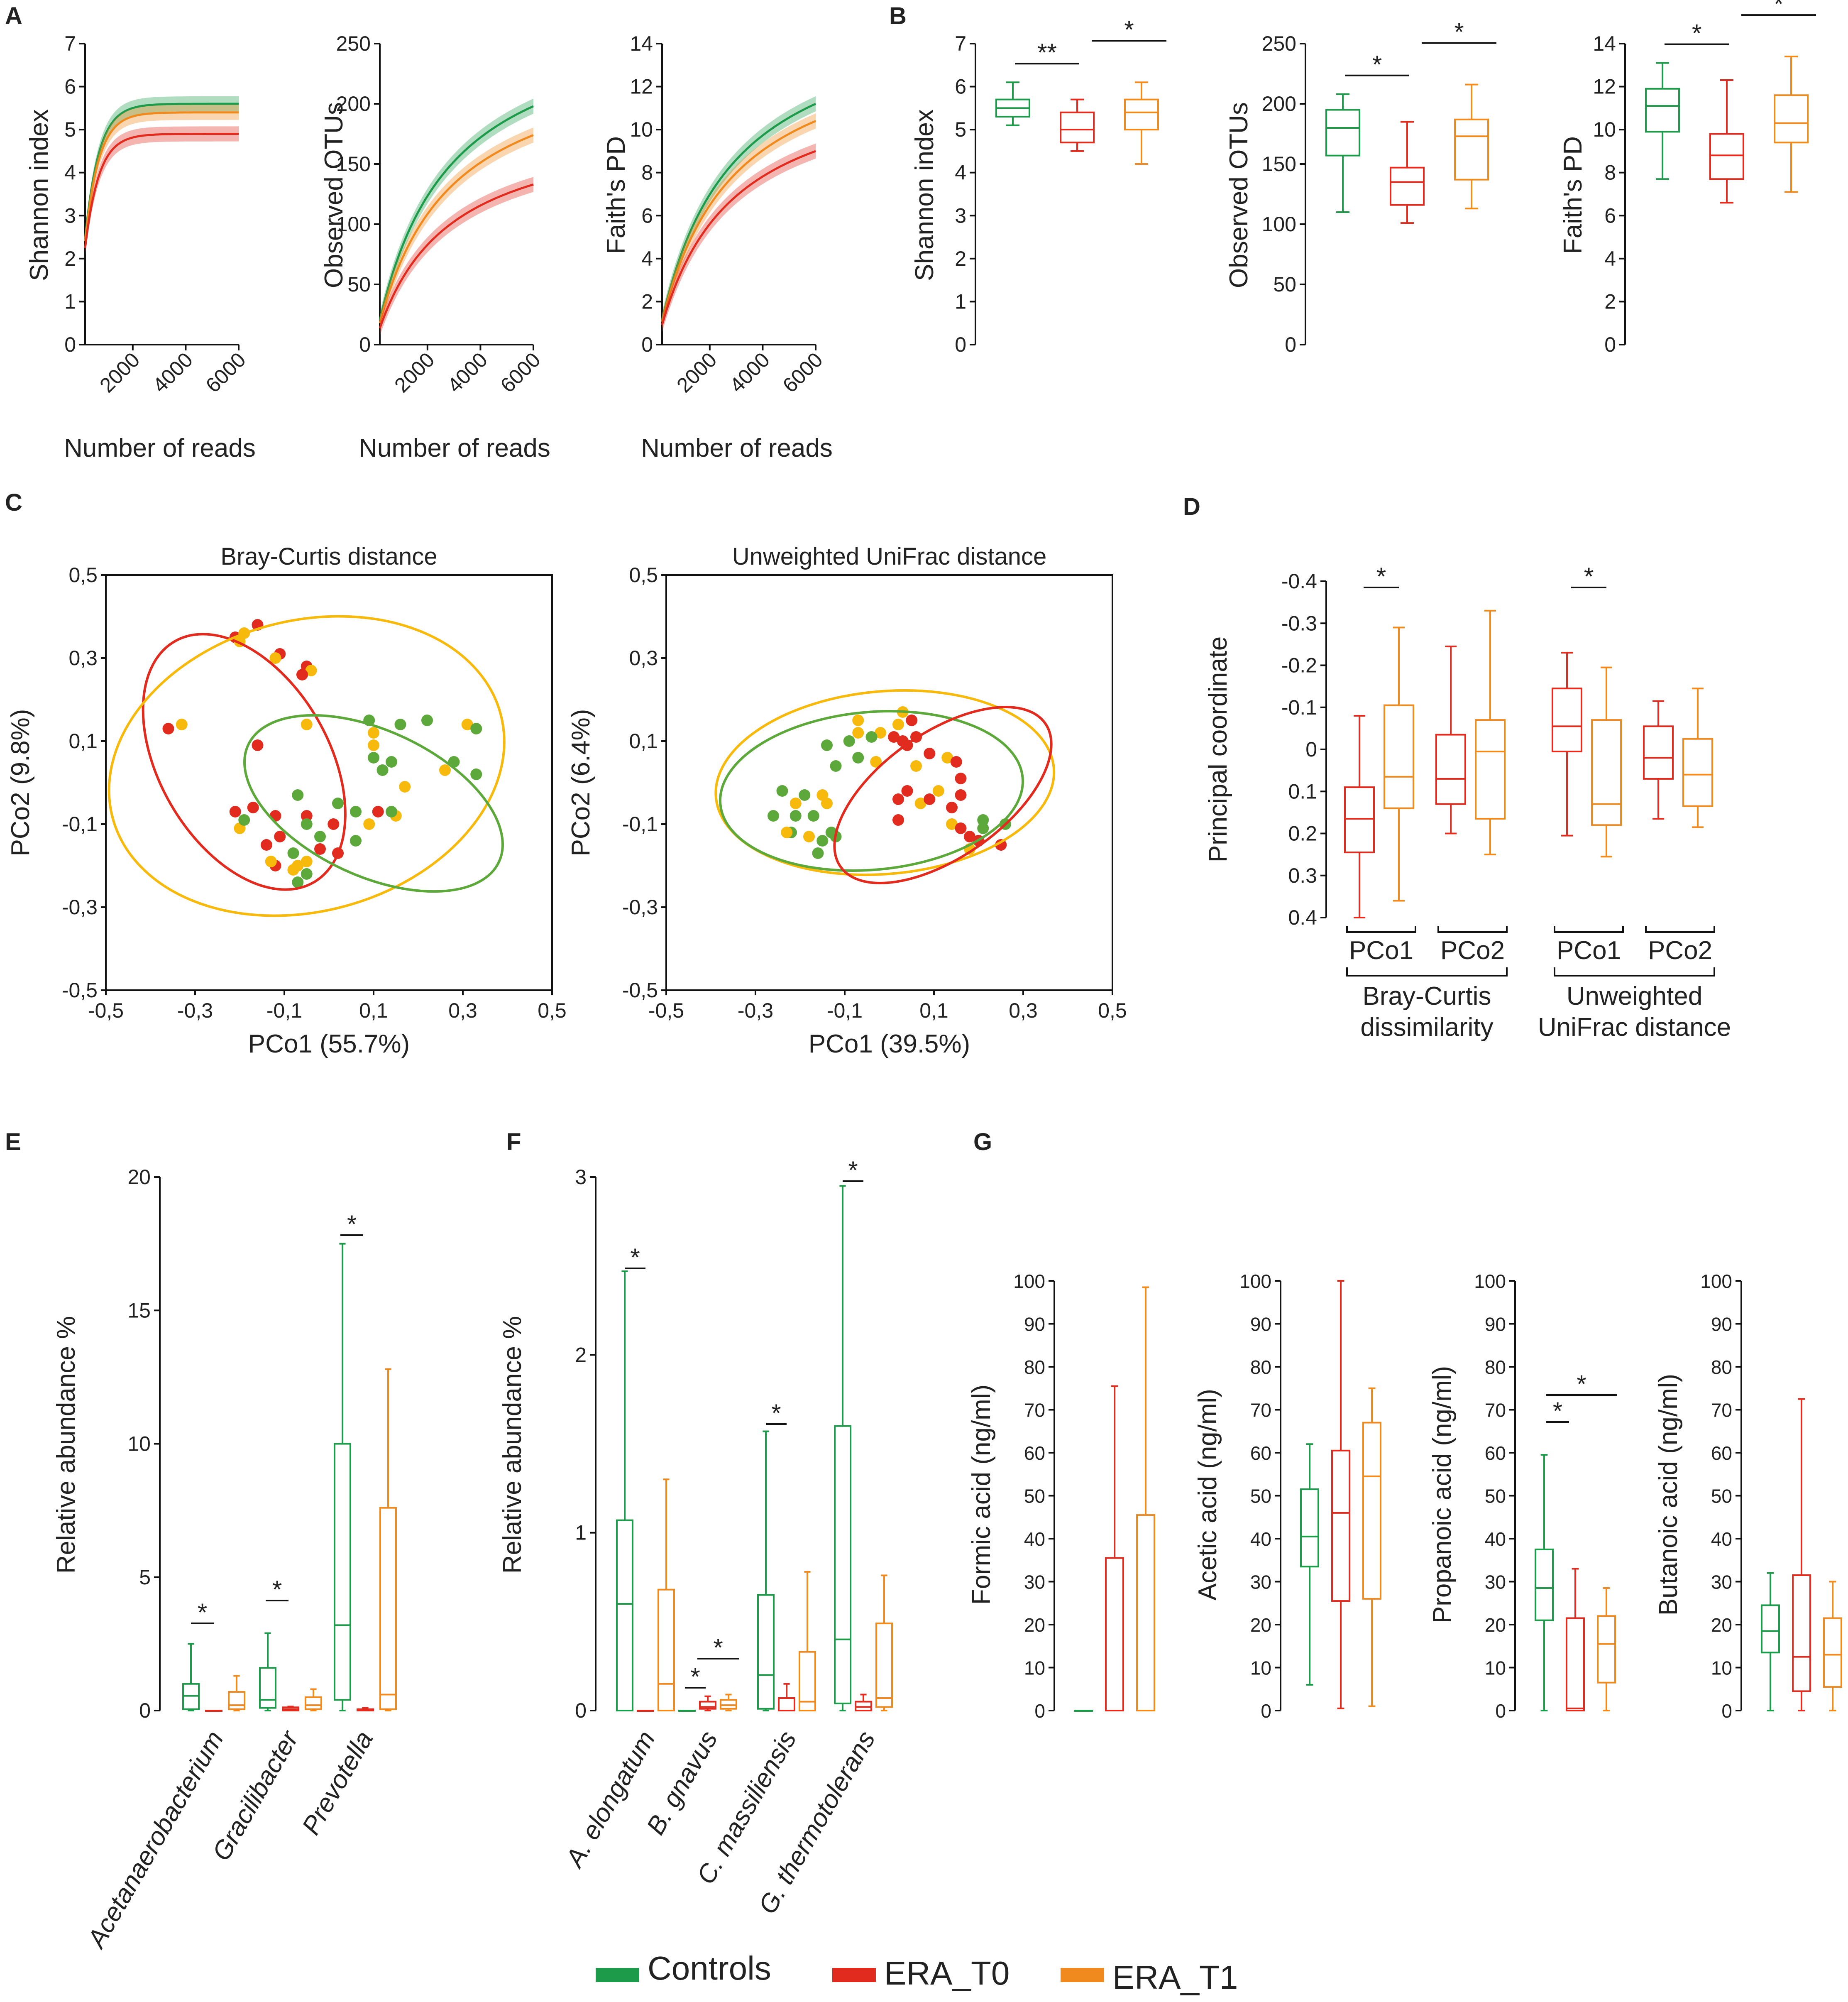  I want to click on y-tick-label: 1, so click(961, 301).